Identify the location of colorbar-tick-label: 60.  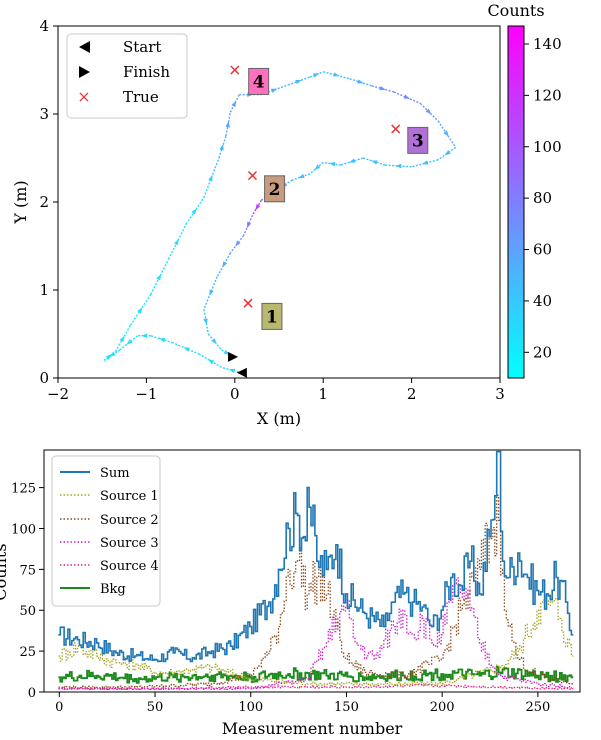
(542, 250).